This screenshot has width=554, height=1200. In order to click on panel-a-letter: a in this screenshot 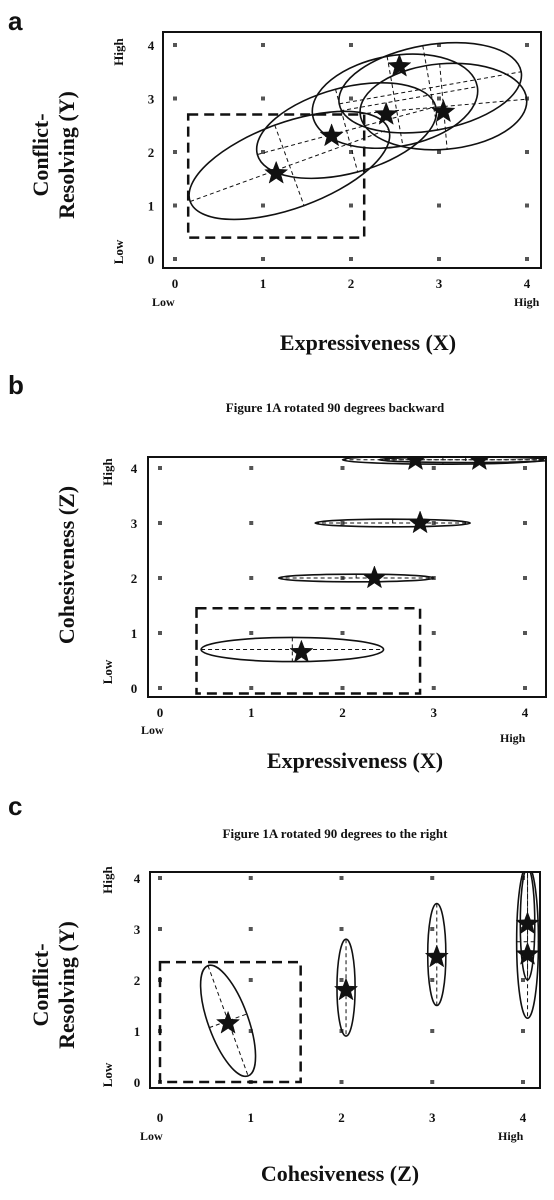, I will do `click(15, 21)`.